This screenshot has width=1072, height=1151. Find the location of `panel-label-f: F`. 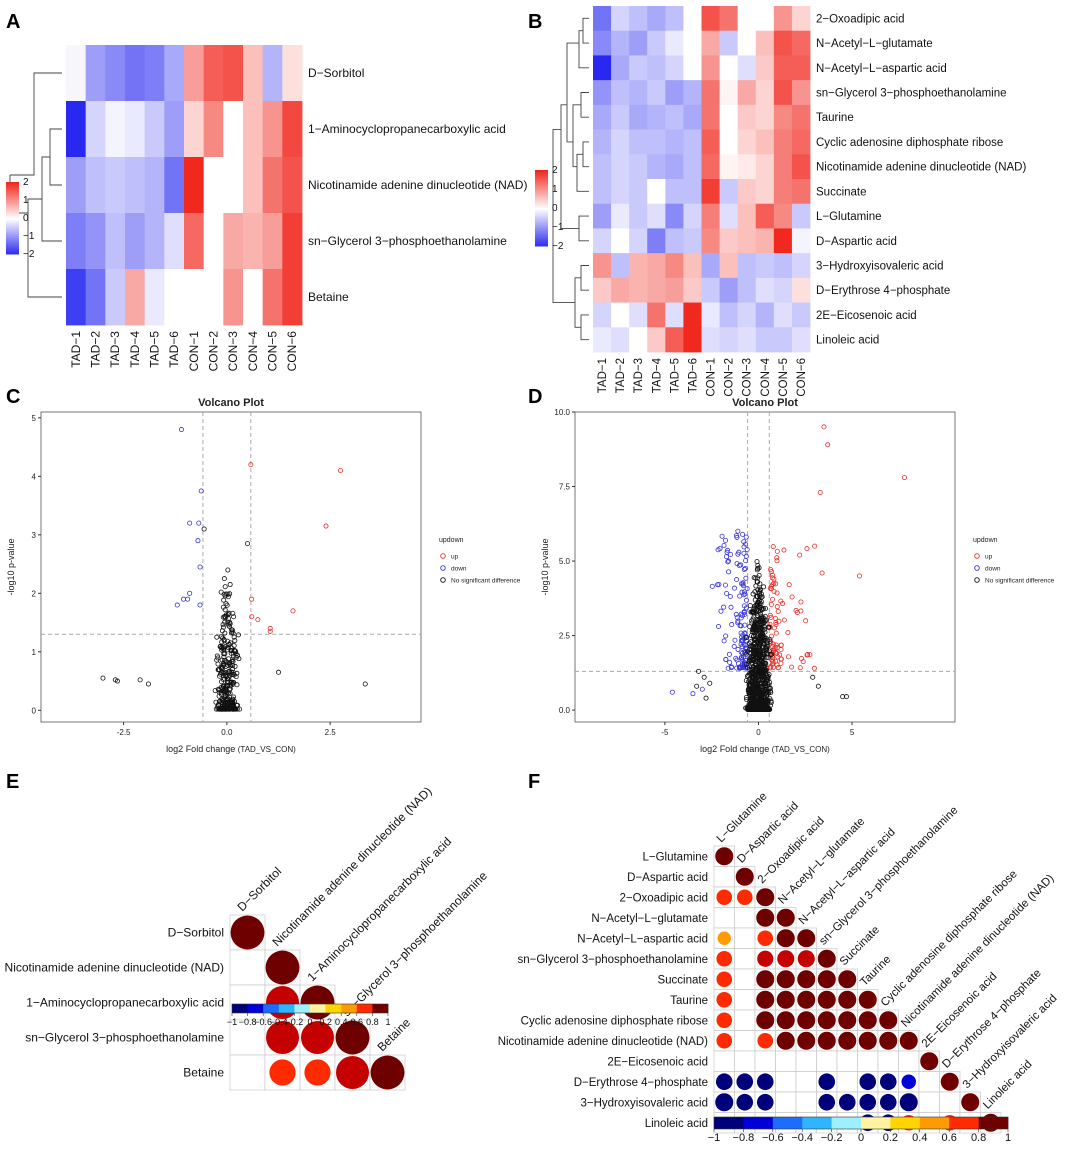

panel-label-f: F is located at coordinates (534, 782).